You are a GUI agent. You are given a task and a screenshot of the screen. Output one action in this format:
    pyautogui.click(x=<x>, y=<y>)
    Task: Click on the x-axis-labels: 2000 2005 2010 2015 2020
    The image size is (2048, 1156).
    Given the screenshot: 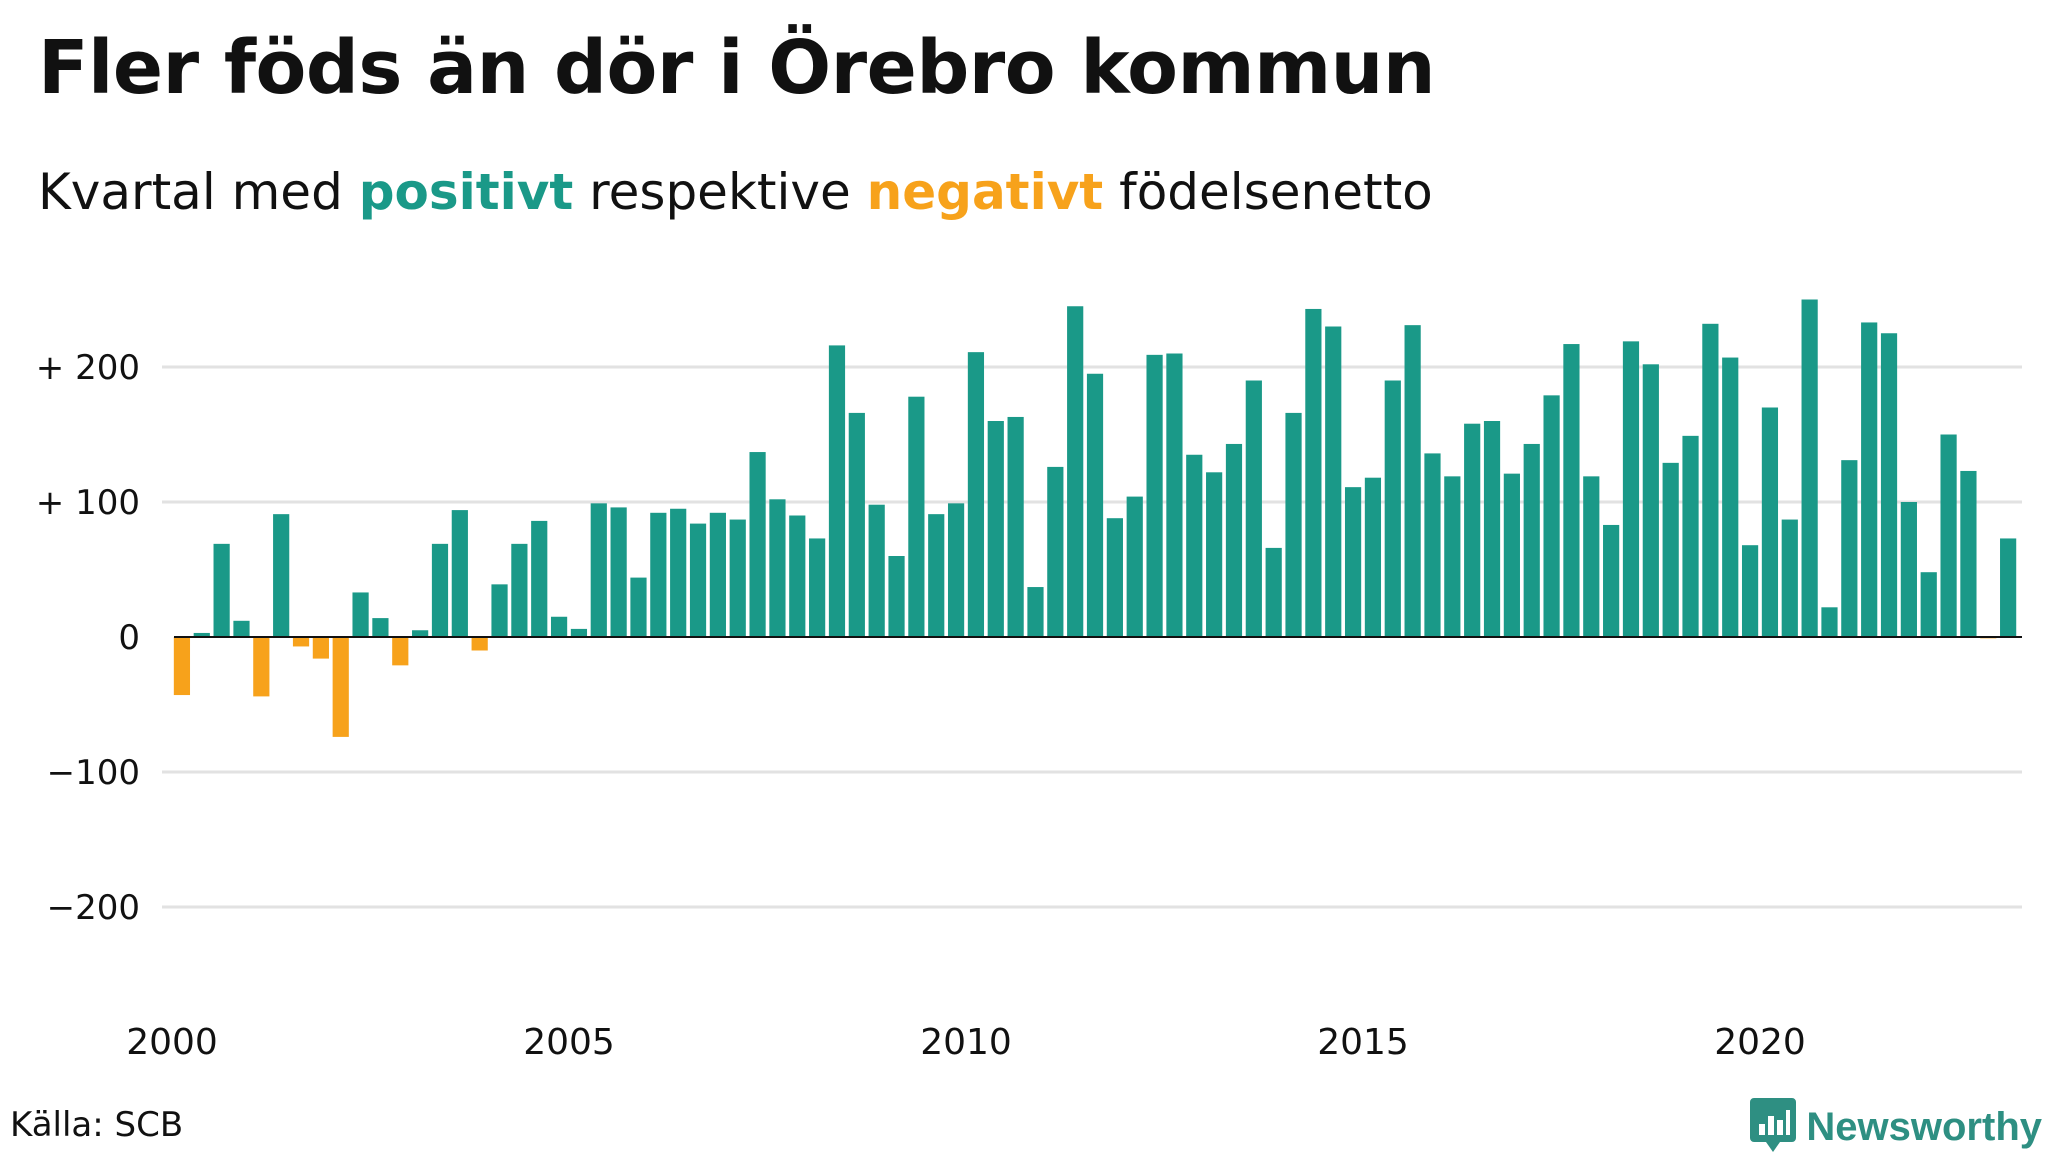 What is the action you would take?
    pyautogui.click(x=966, y=1042)
    